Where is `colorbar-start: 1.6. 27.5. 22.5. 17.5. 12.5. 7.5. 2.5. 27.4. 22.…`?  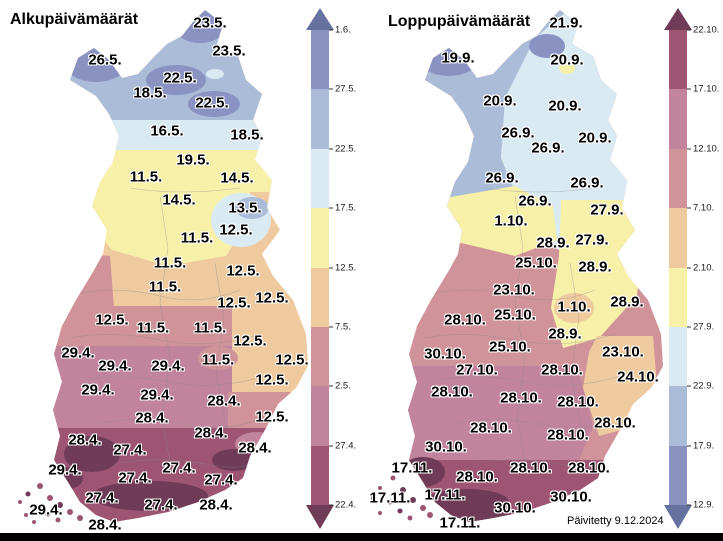 colorbar-start: 1.6. 27.5. 22.5. 17.5. 12.5. 7.5. 2.5. 27.4. 22.… is located at coordinates (335, 268).